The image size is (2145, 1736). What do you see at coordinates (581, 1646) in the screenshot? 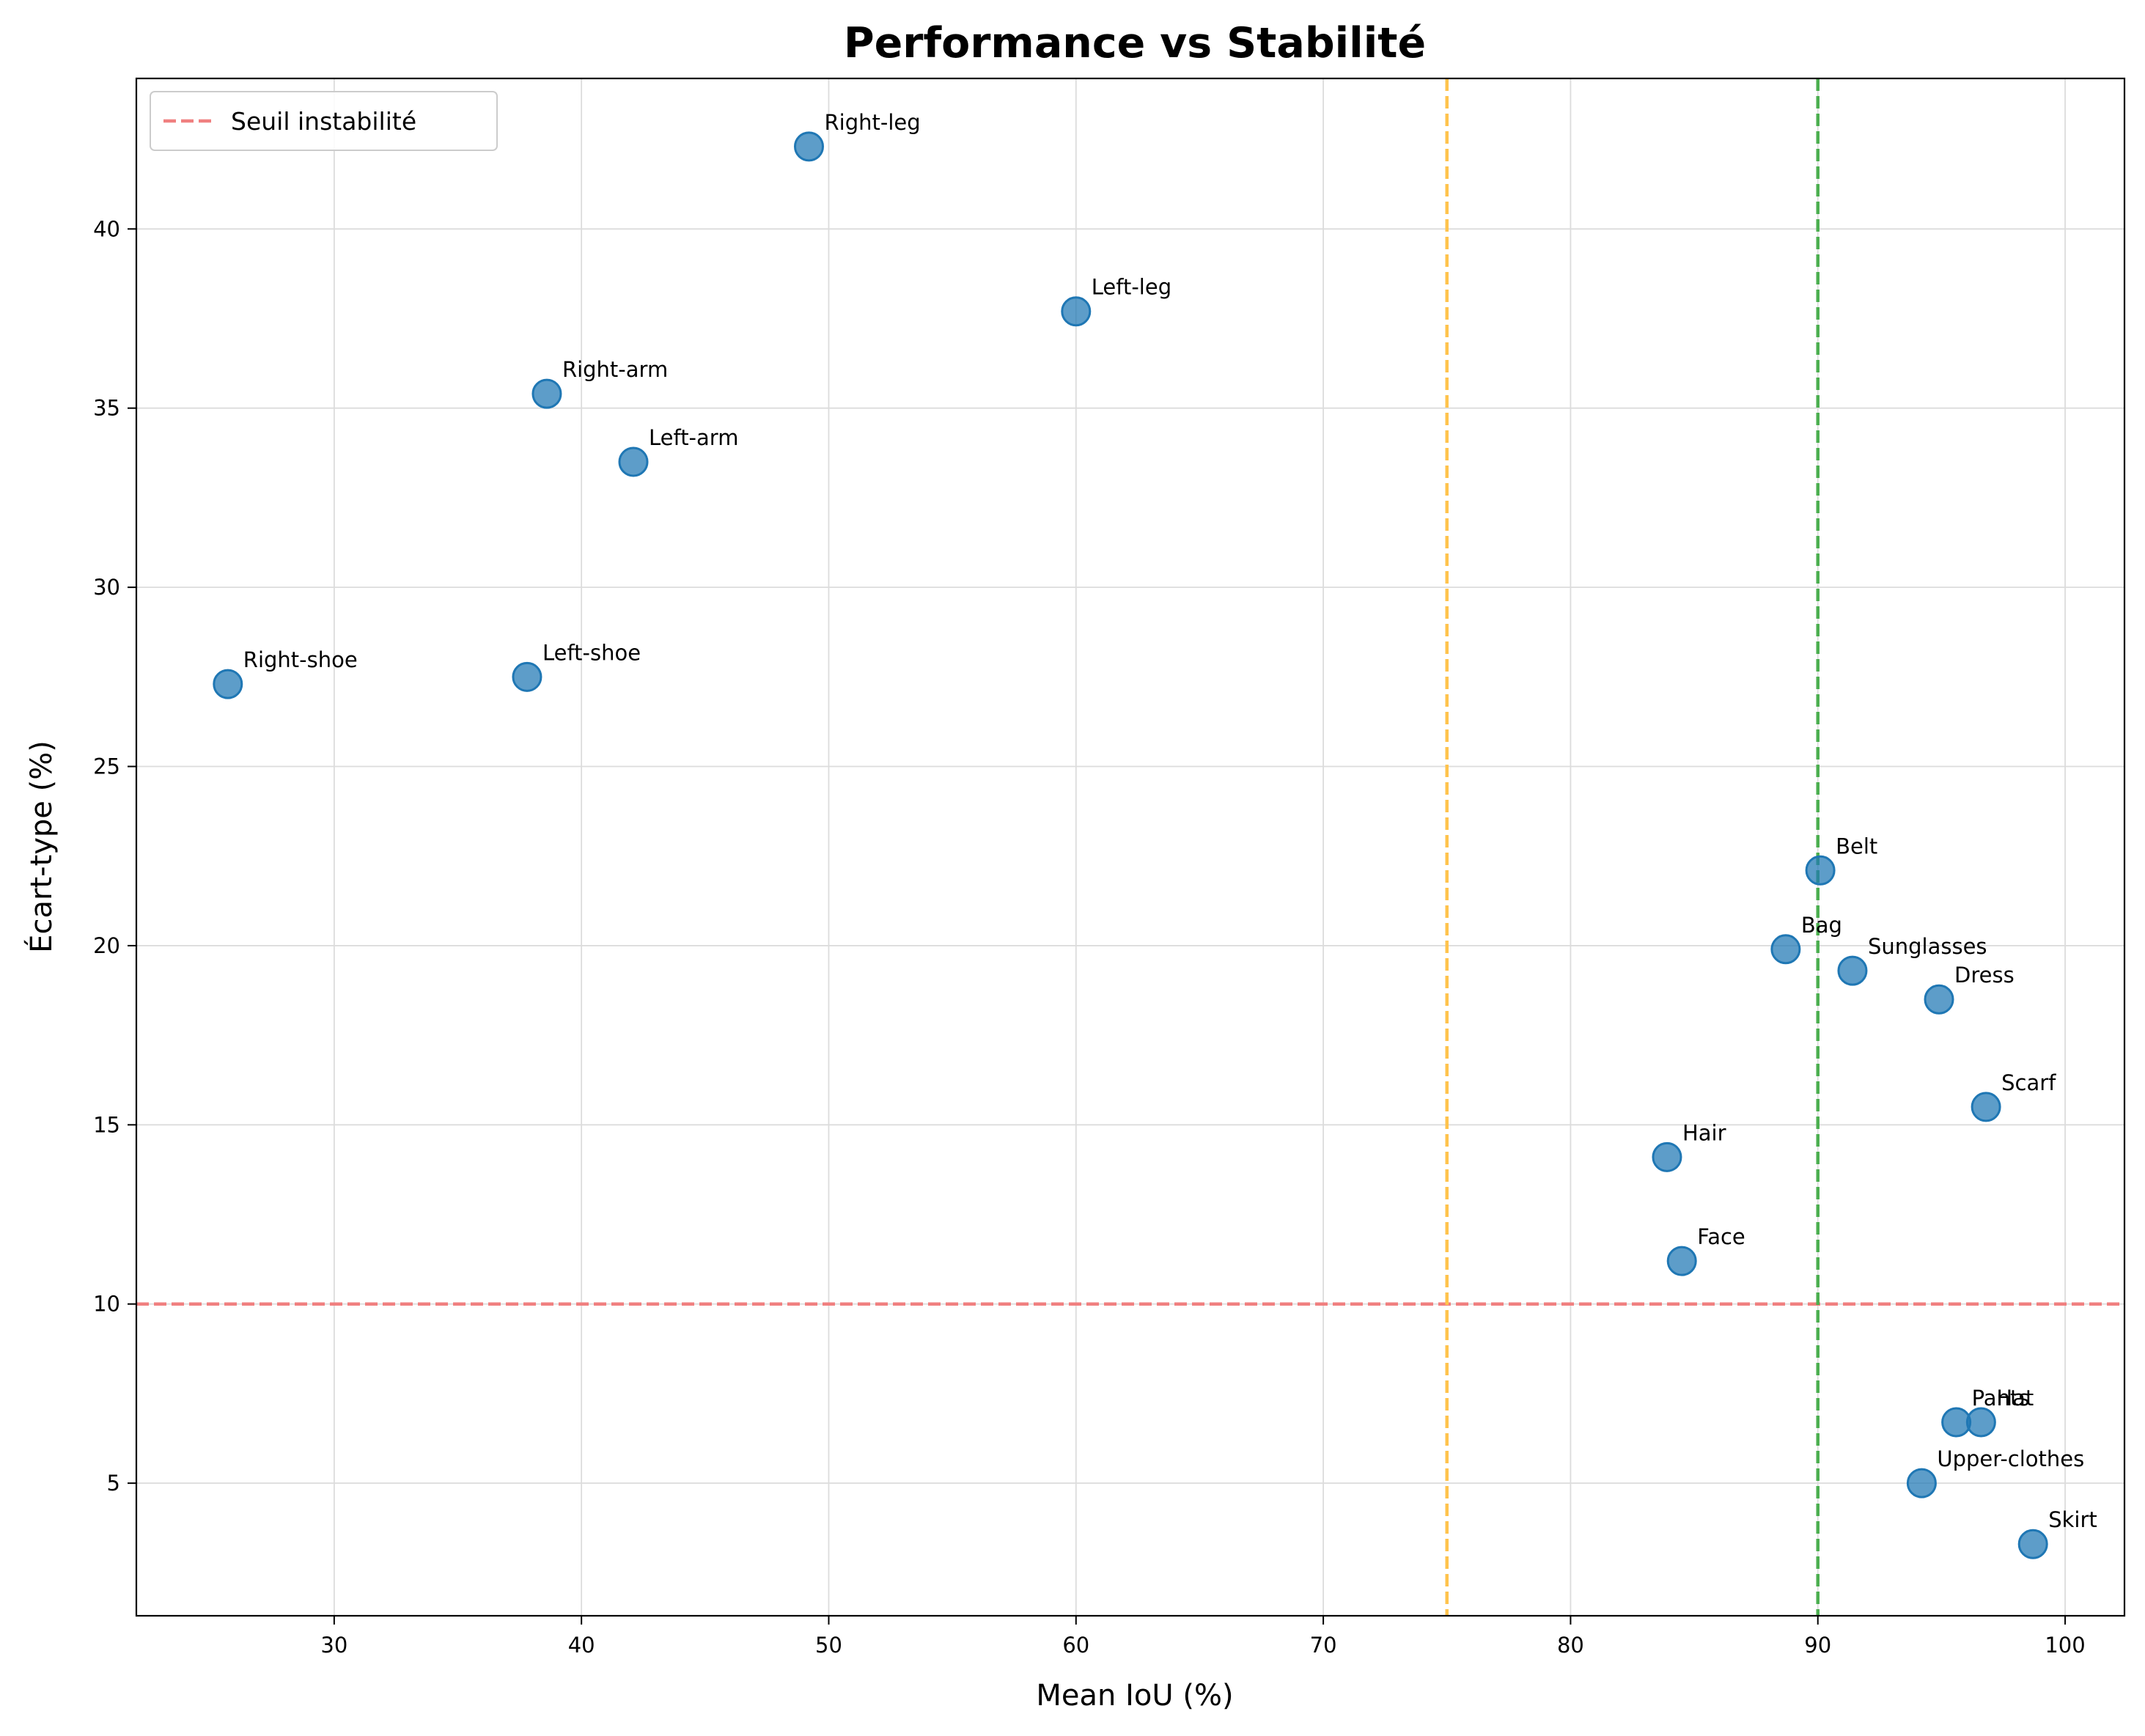
I see `x-tick-label: 40` at bounding box center [581, 1646].